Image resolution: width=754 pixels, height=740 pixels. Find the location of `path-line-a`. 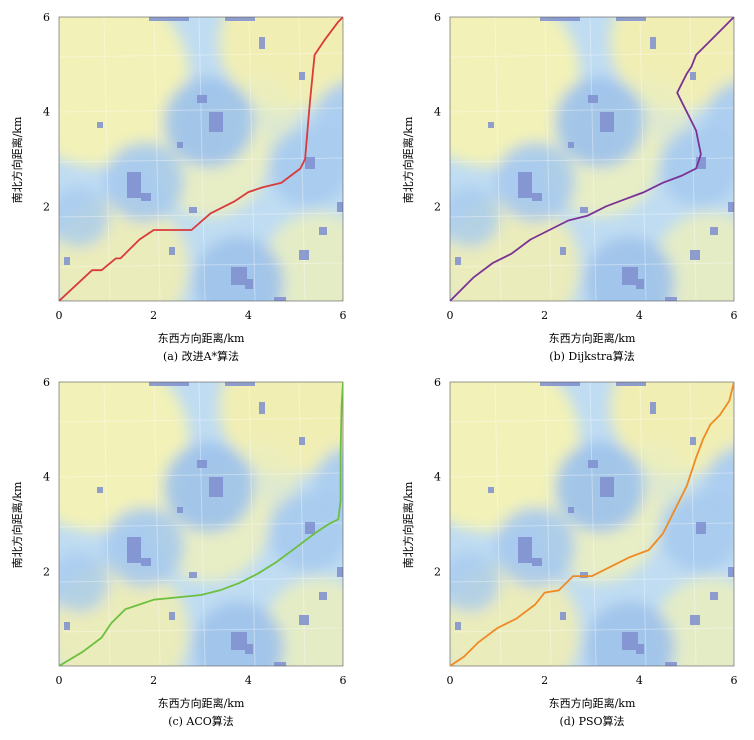

path-line-a is located at coordinates (201, 159).